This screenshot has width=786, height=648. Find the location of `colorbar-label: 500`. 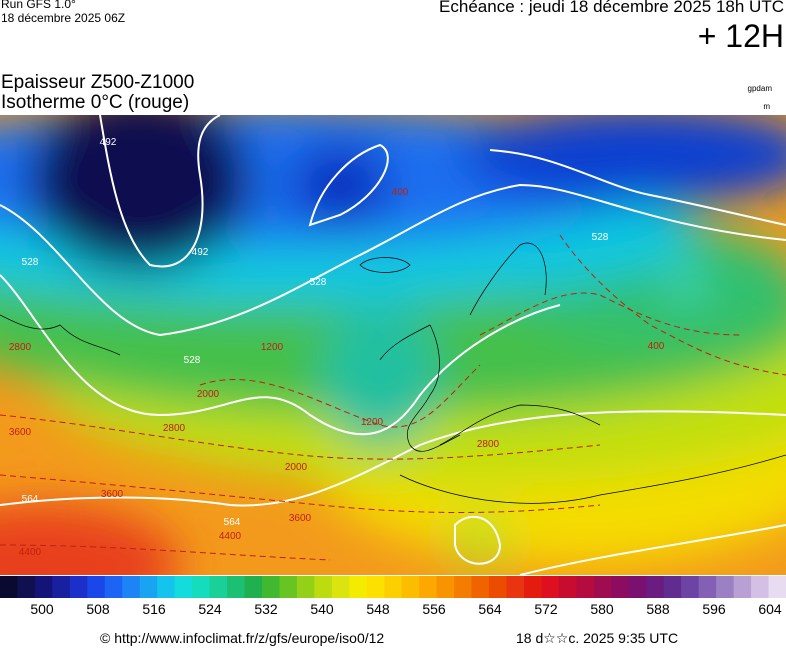

colorbar-label: 500 is located at coordinates (42, 609).